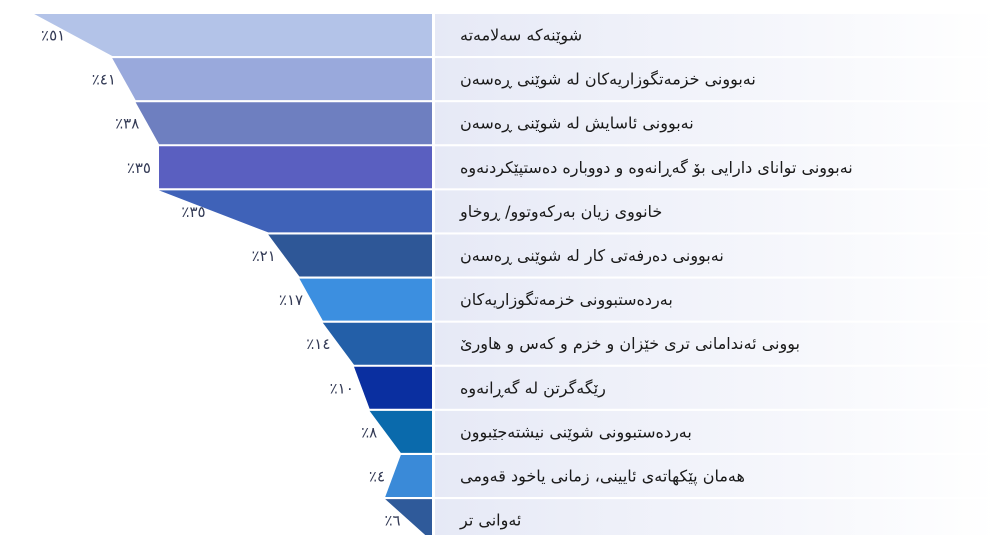 This screenshot has width=997, height=539. I want to click on category-label: هەمان پێکهاتەی ئایینی، زمانی یاخود قەومی, so click(602, 477).